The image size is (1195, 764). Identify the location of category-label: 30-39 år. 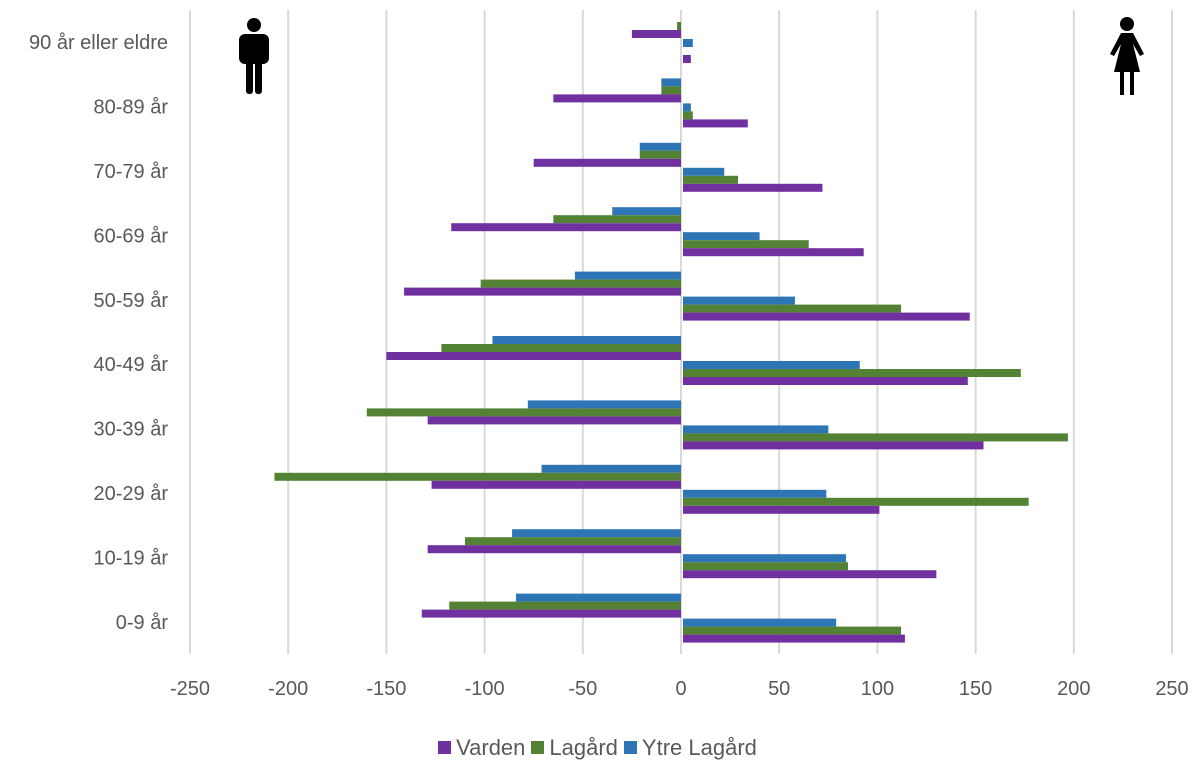
(131, 430).